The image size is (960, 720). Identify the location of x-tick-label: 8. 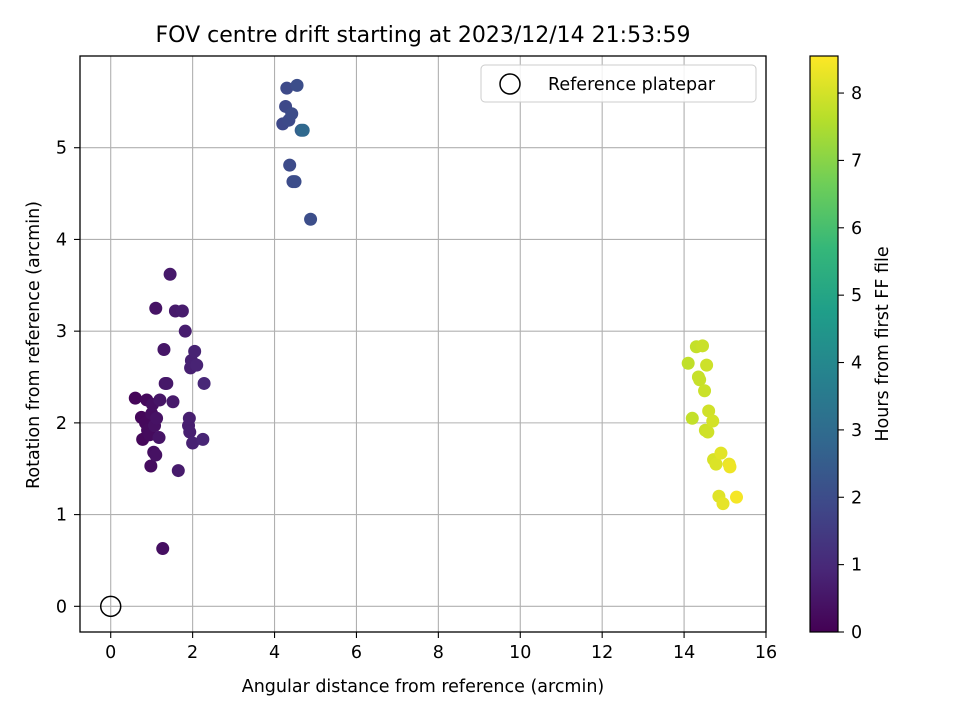
(438, 653).